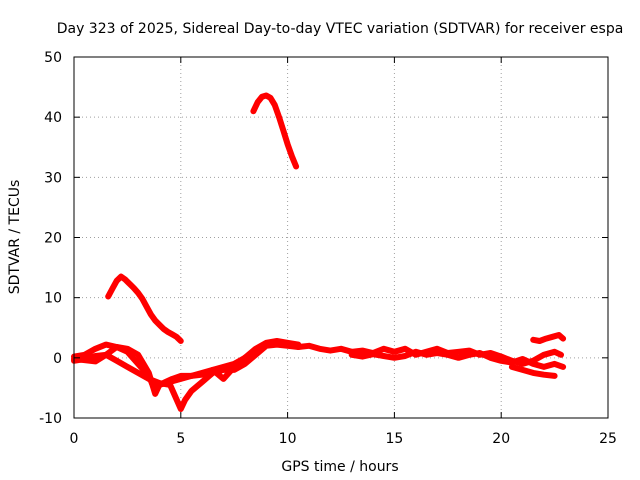  What do you see at coordinates (339, 467) in the screenshot?
I see `x-axis-label: GPS time / hours` at bounding box center [339, 467].